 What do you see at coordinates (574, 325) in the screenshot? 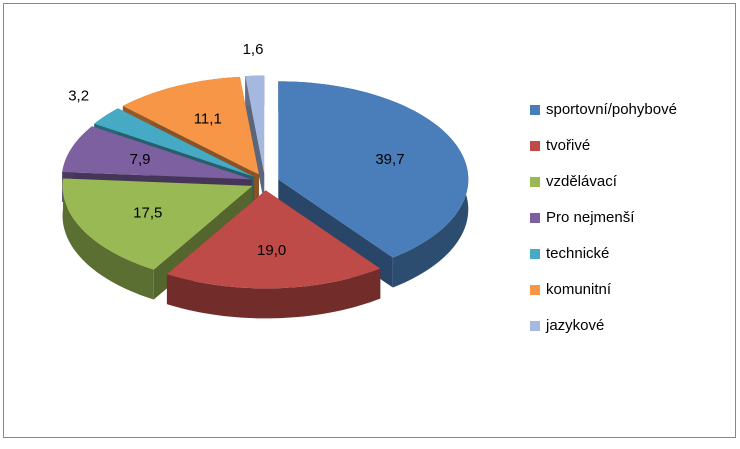
I see `legend-label: jazykové` at bounding box center [574, 325].